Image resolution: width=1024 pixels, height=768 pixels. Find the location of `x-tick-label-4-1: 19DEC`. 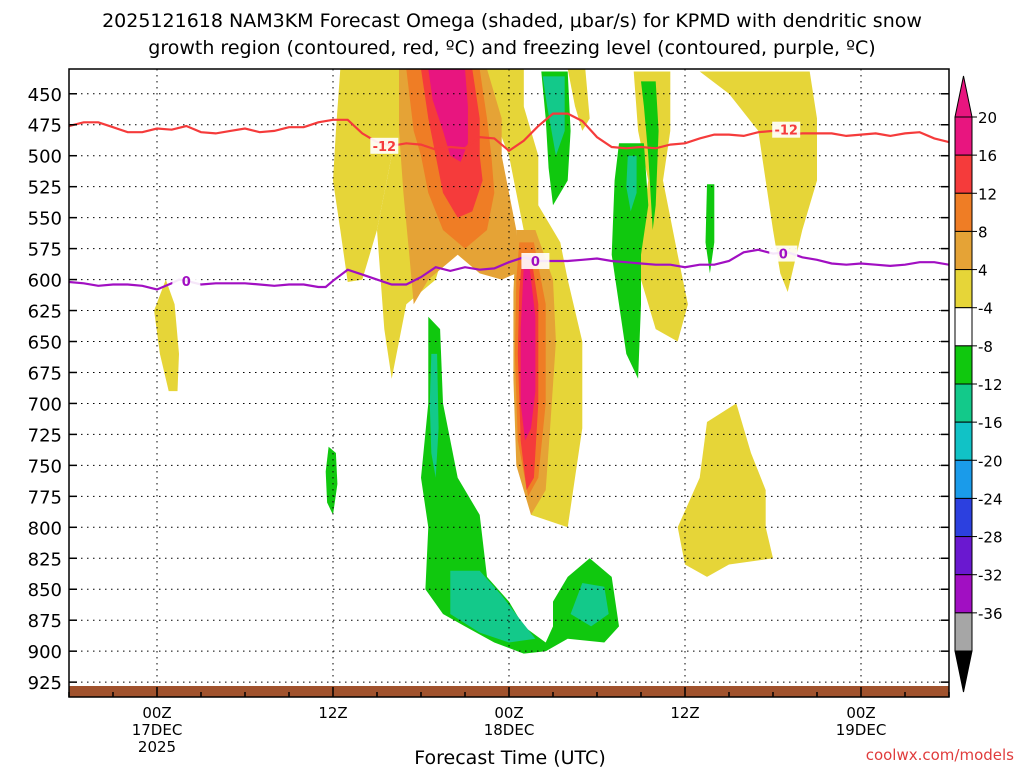

x-tick-label-4-1: 19DEC is located at coordinates (861, 730).